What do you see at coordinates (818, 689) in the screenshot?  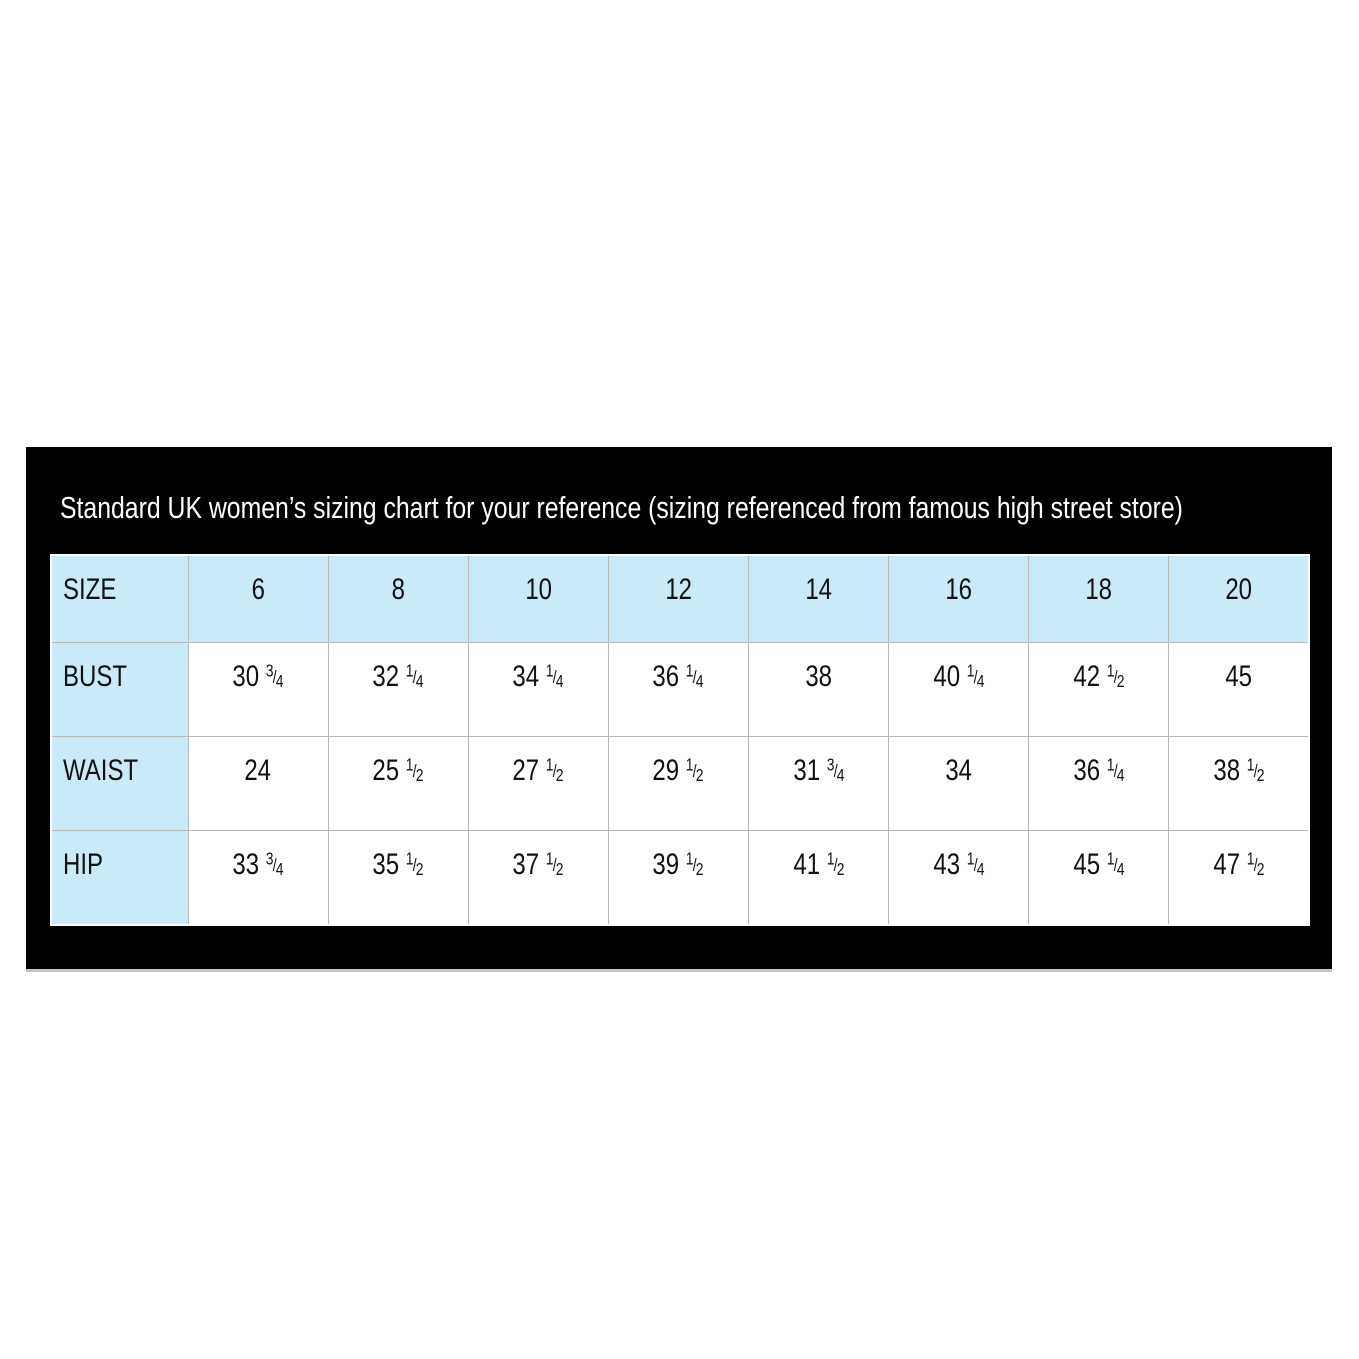 I see `measurement-cell: 38` at bounding box center [818, 689].